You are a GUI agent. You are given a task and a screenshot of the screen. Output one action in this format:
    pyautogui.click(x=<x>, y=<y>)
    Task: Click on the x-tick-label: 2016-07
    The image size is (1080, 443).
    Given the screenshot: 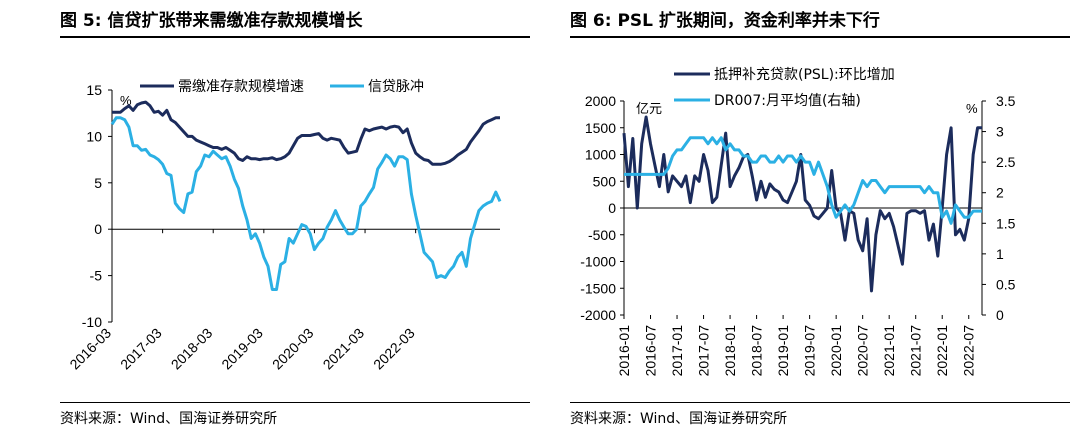 What is the action you would take?
    pyautogui.click(x=651, y=351)
    